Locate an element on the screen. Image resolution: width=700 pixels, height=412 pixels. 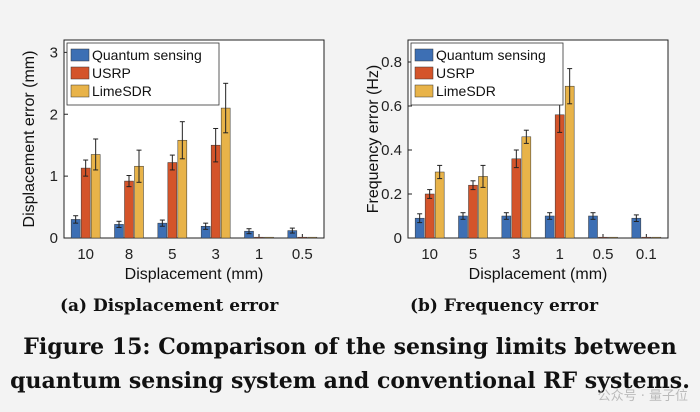
chart1-y-tick-label: 0 is located at coordinates (54, 238).